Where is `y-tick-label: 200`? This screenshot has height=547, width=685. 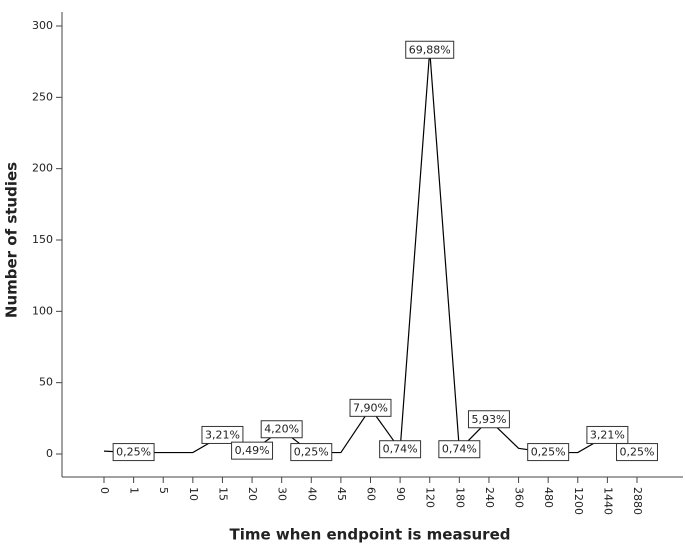
y-tick-label: 200 is located at coordinates (42, 168).